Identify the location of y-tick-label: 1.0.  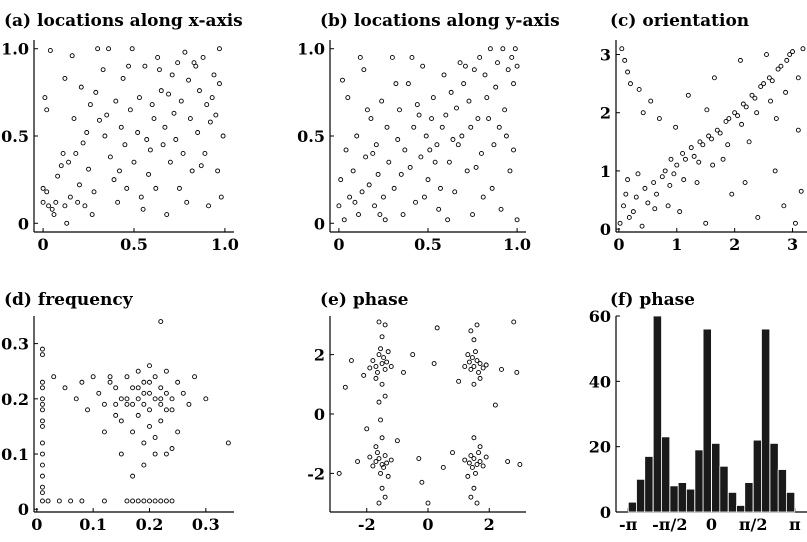
(15, 49).